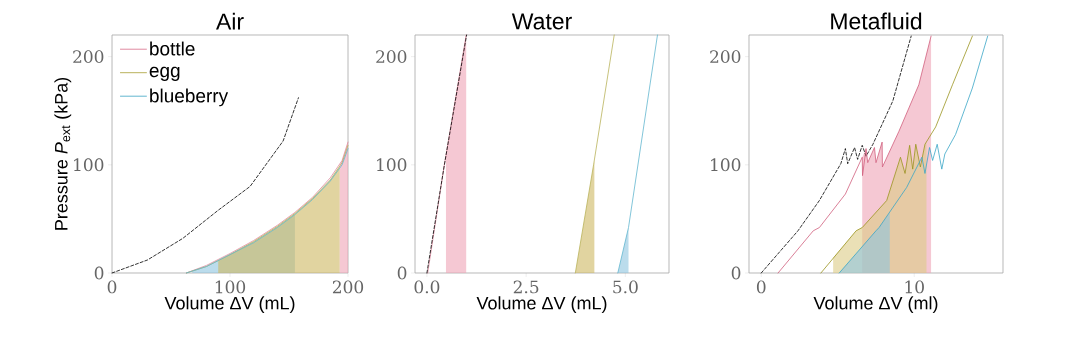  What do you see at coordinates (625, 287) in the screenshot?
I see `x-tick-label: 5.0` at bounding box center [625, 287].